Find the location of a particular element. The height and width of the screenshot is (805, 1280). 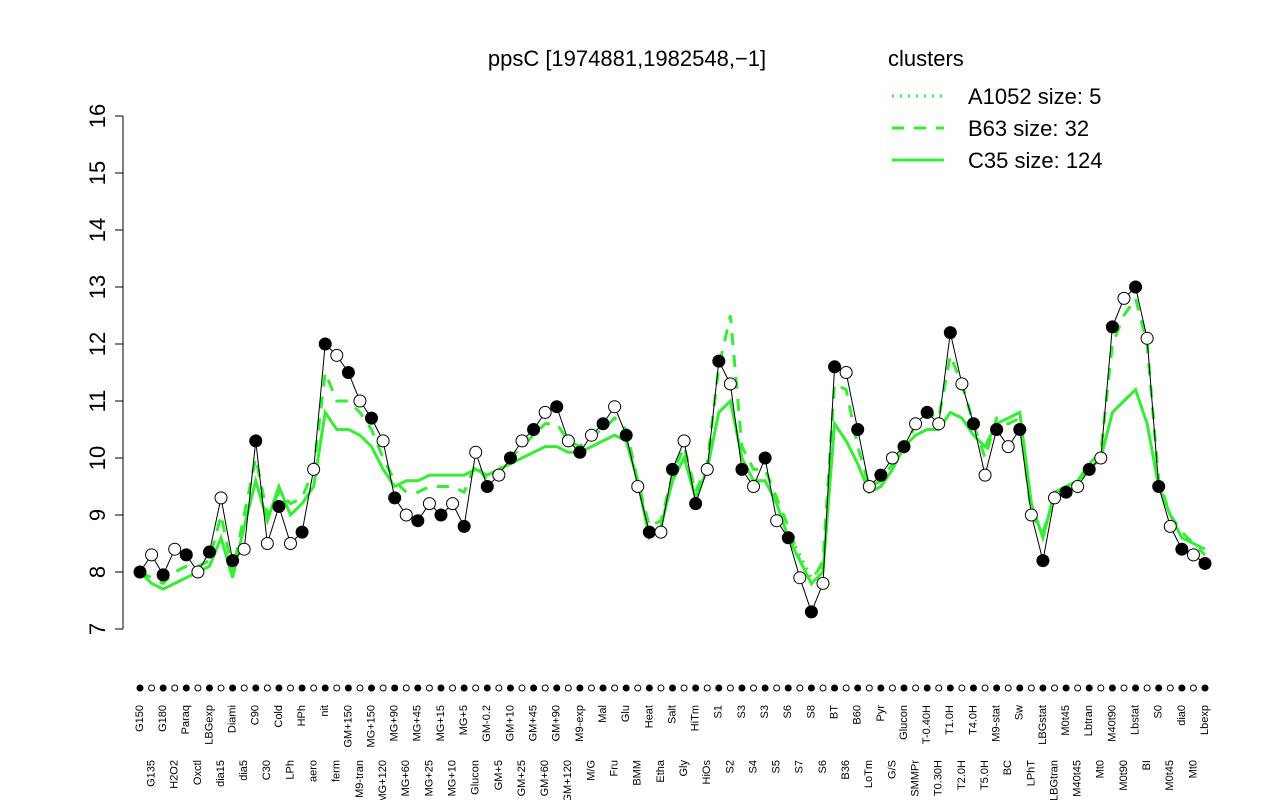

x-tick-label: M0t45 is located at coordinates (1066, 720).